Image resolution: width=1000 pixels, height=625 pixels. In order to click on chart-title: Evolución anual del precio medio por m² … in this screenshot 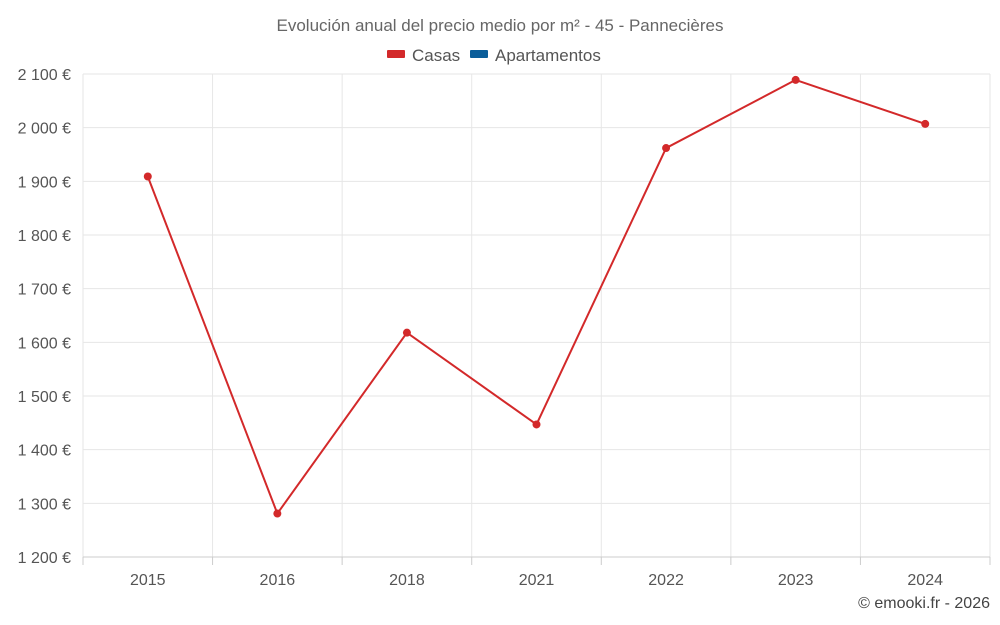, I will do `click(500, 25)`.